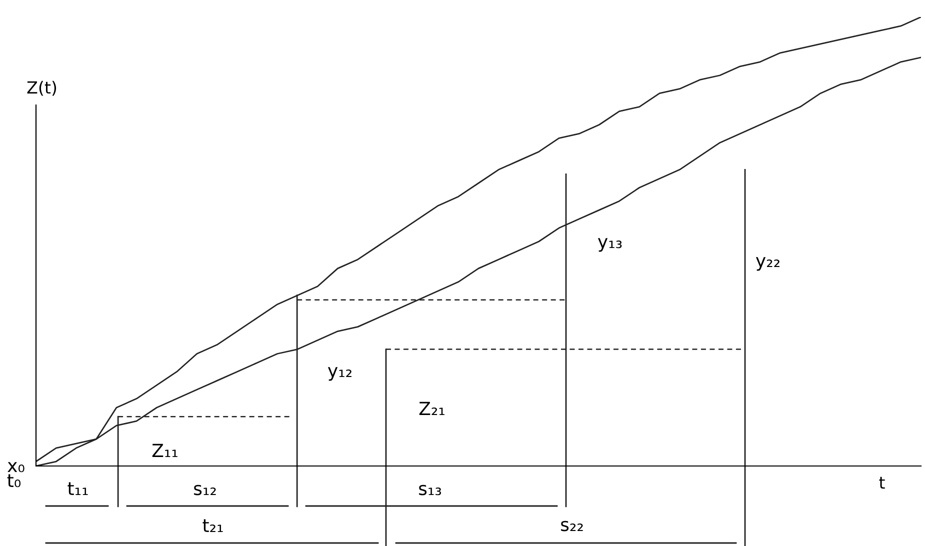  What do you see at coordinates (430, 490) in the screenshot?
I see `text: s₁₃` at bounding box center [430, 490].